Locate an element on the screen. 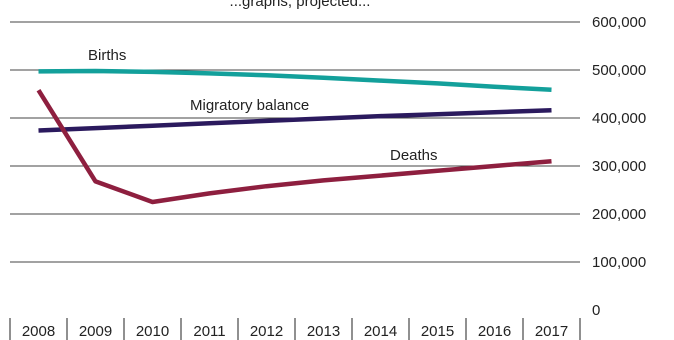 The height and width of the screenshot is (340, 674). x-tick-label: 2009 is located at coordinates (95, 331).